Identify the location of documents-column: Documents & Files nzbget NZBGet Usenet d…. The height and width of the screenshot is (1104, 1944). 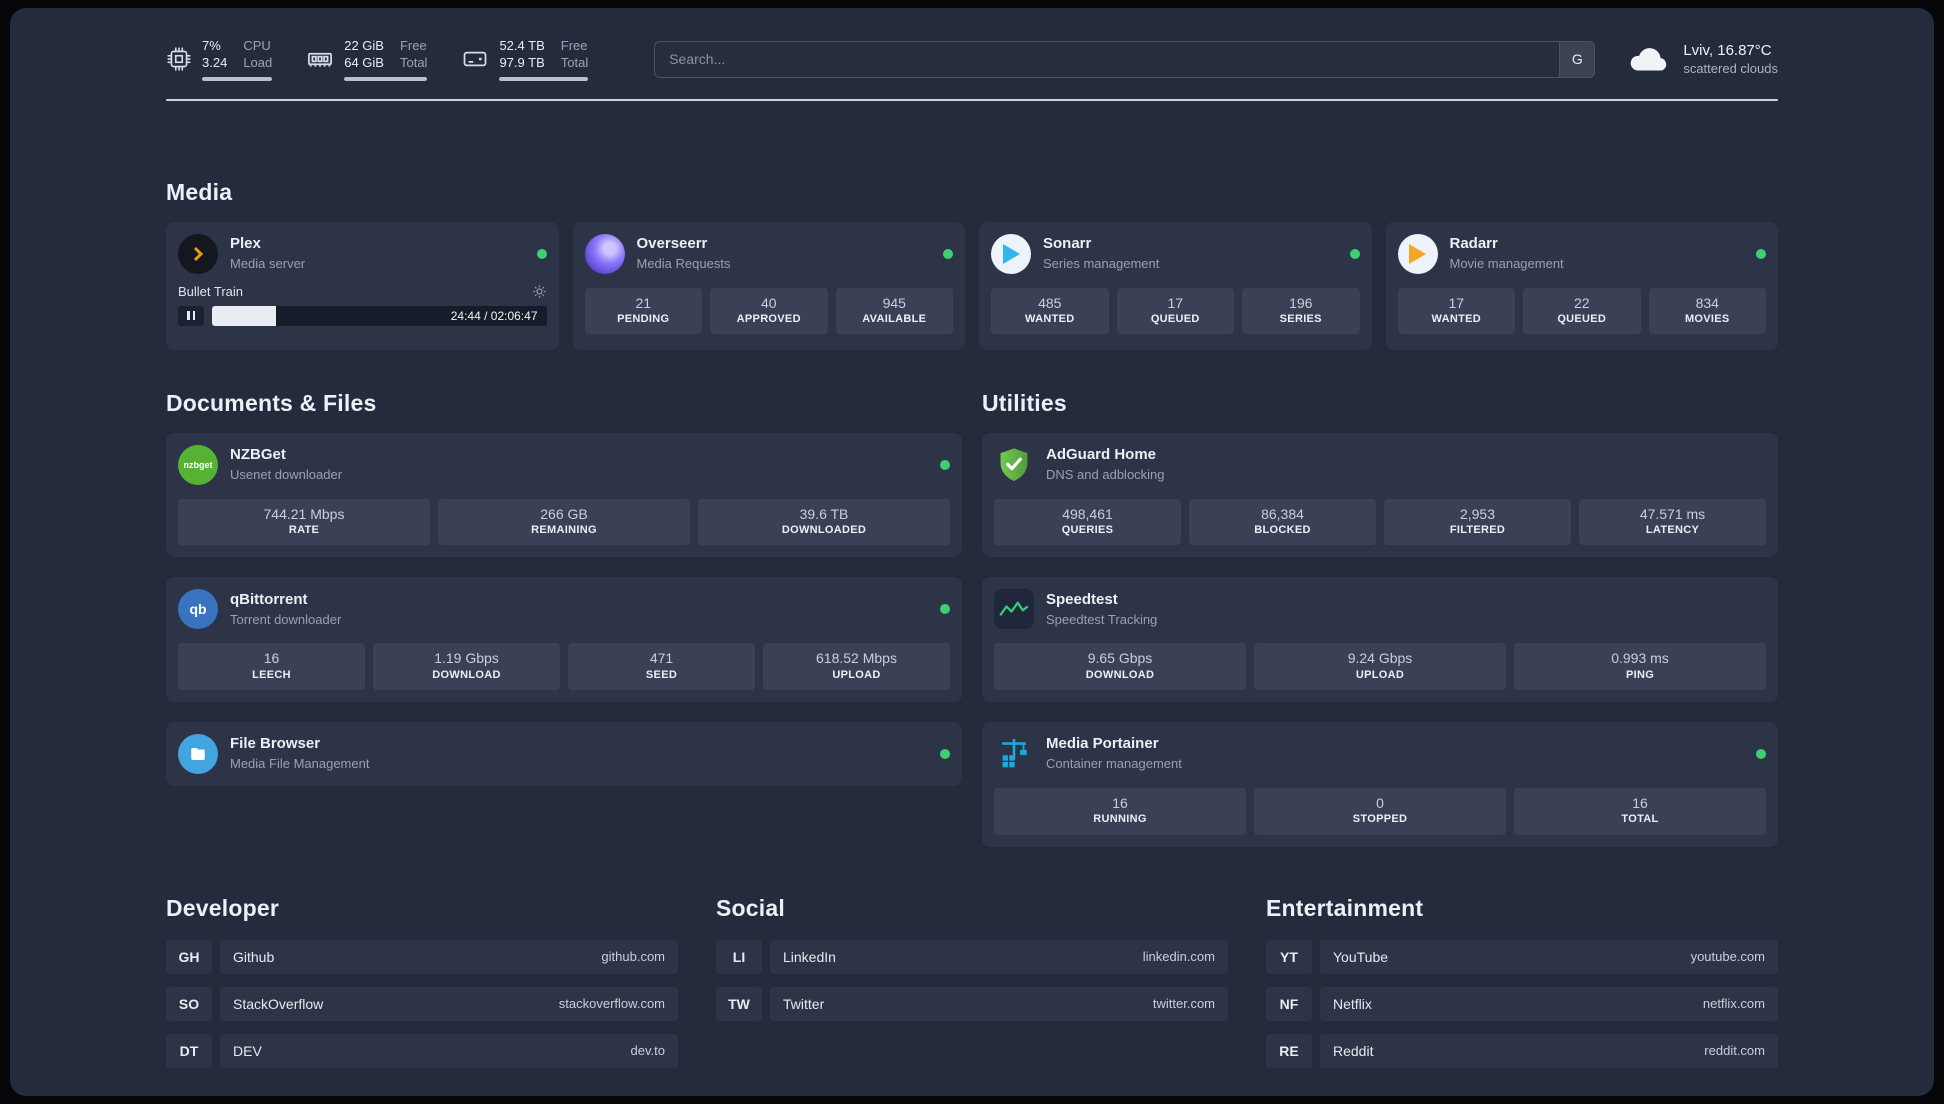
(564, 588).